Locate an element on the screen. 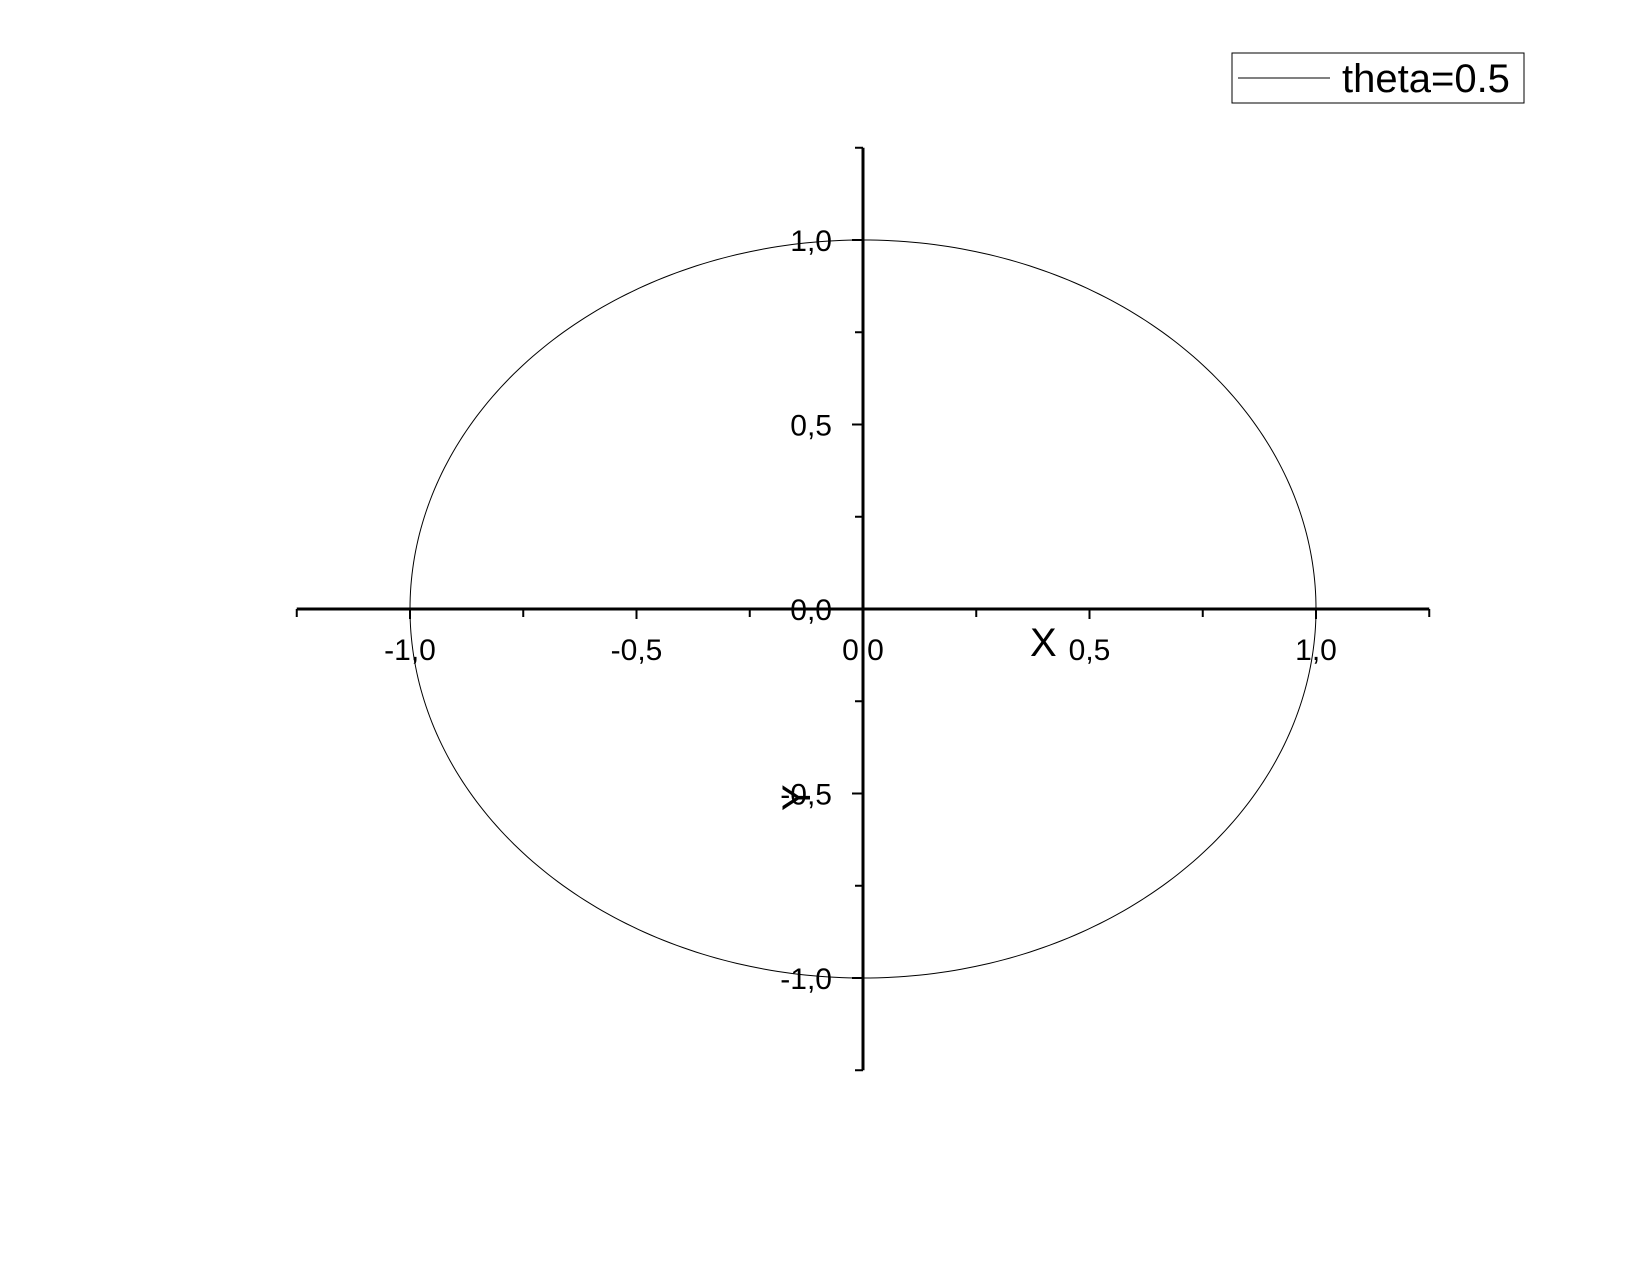 This screenshot has height=1275, width=1650. y-tick-label: 0,0 is located at coordinates (811, 610).